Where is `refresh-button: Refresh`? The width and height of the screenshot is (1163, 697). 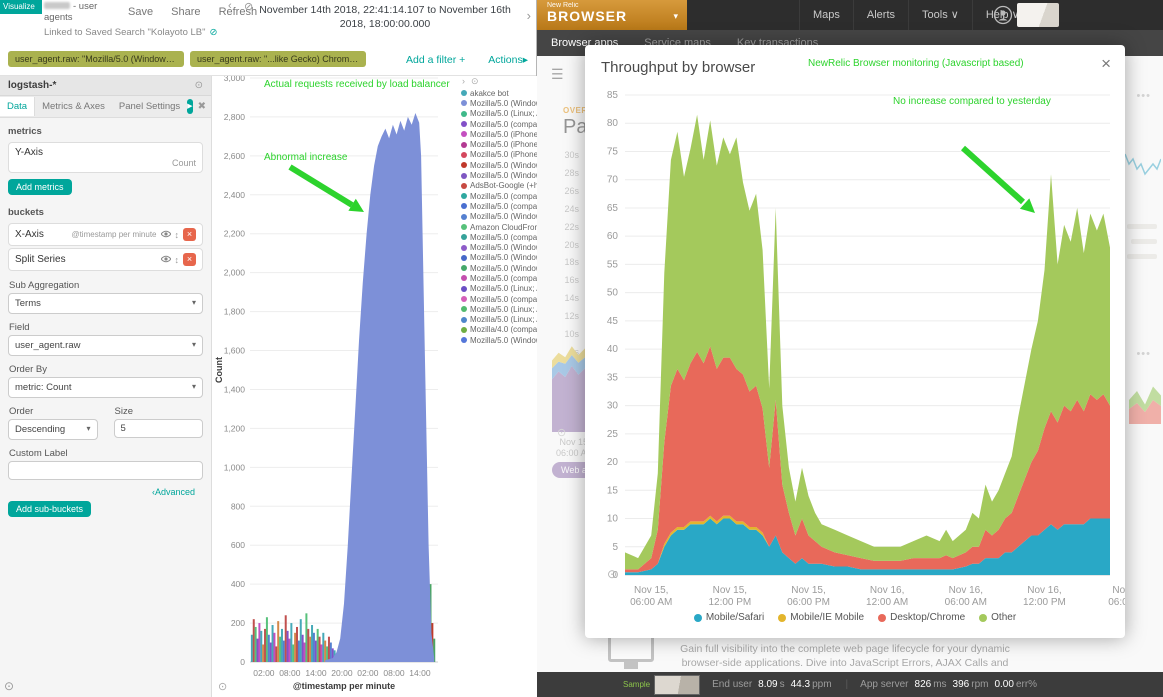
refresh-button: Refresh is located at coordinates (238, 12).